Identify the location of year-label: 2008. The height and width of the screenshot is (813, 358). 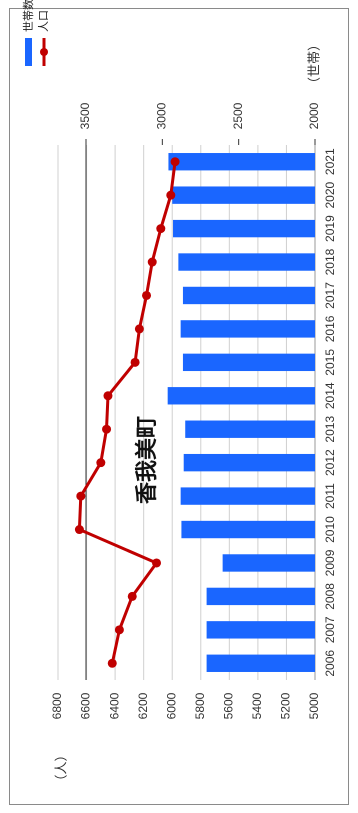
(330, 596).